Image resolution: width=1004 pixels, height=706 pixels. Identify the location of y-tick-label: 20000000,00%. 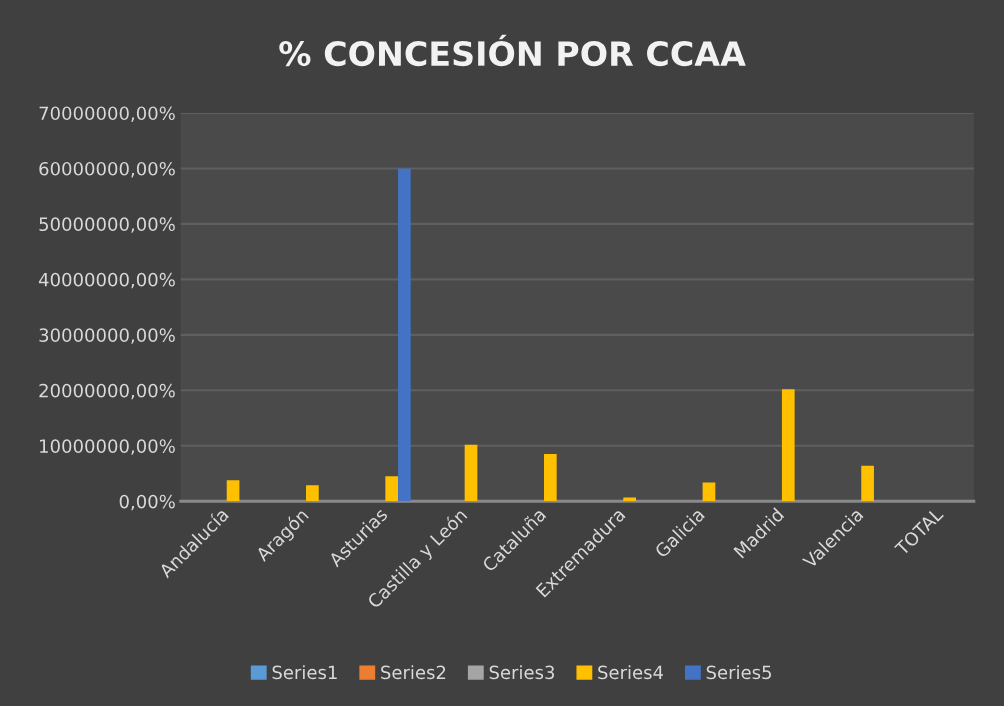
(107, 391).